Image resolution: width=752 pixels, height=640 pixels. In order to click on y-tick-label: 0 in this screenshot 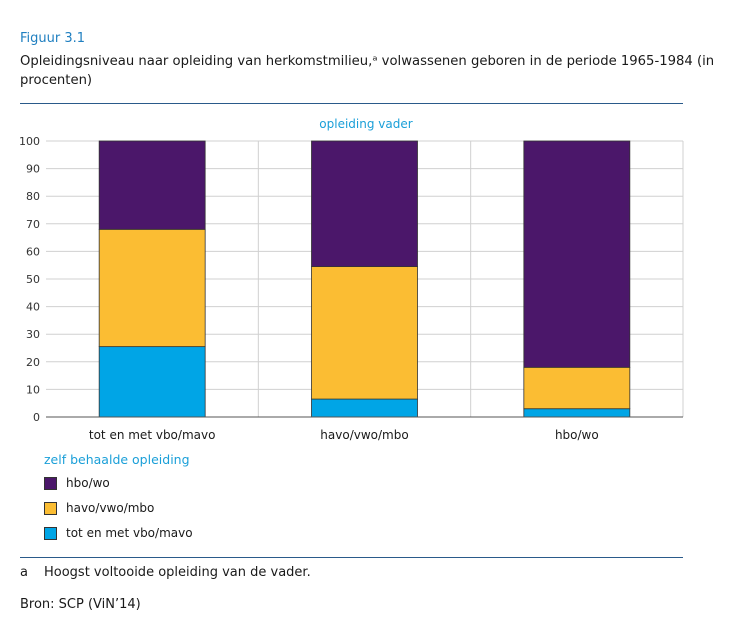, I will do `click(36, 417)`.